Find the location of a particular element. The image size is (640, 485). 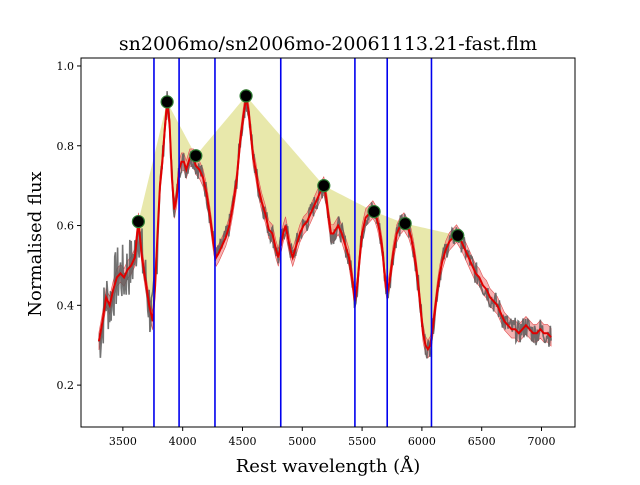

x-tick-label: 4500 is located at coordinates (242, 441).